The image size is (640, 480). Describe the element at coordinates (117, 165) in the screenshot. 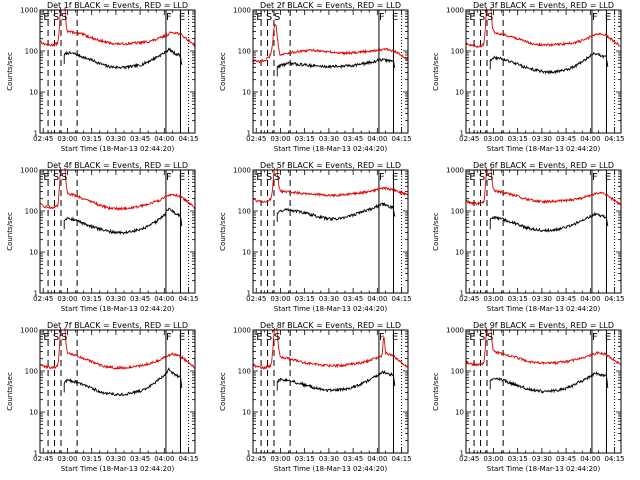

I see `chart-title: Det 4f BLACK = Events, RED = LLD` at that location.